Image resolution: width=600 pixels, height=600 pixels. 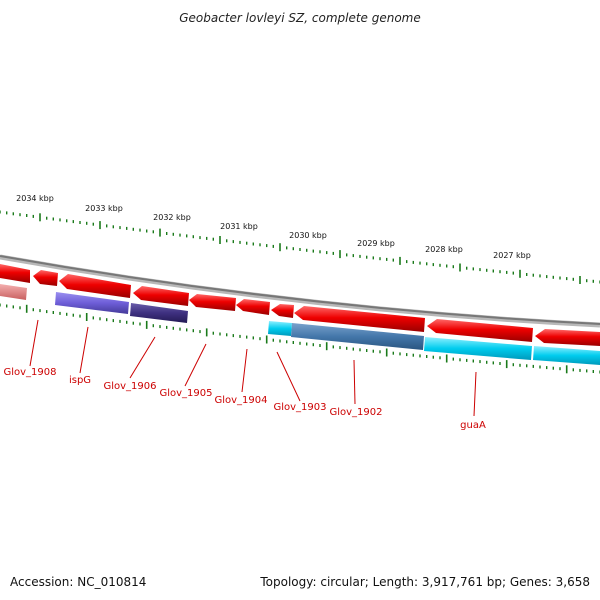 What do you see at coordinates (308, 235) in the screenshot?
I see `kbp-label: 2030 kbp` at bounding box center [308, 235].